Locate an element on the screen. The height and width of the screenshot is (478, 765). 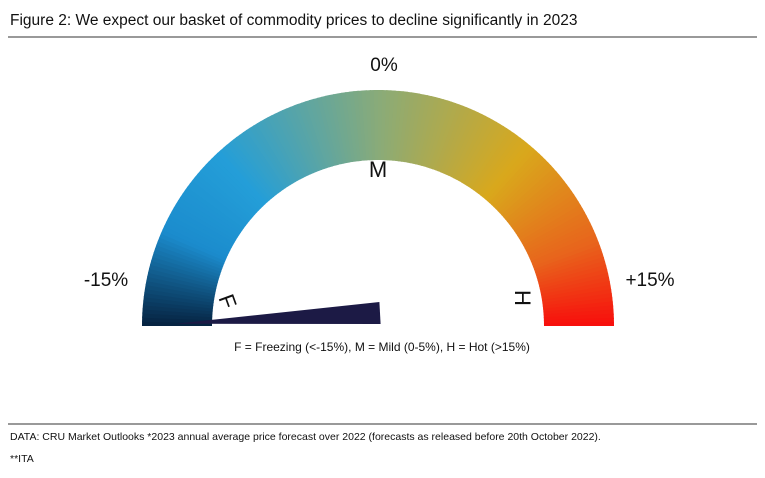
needle is located at coordinates (278, 313).